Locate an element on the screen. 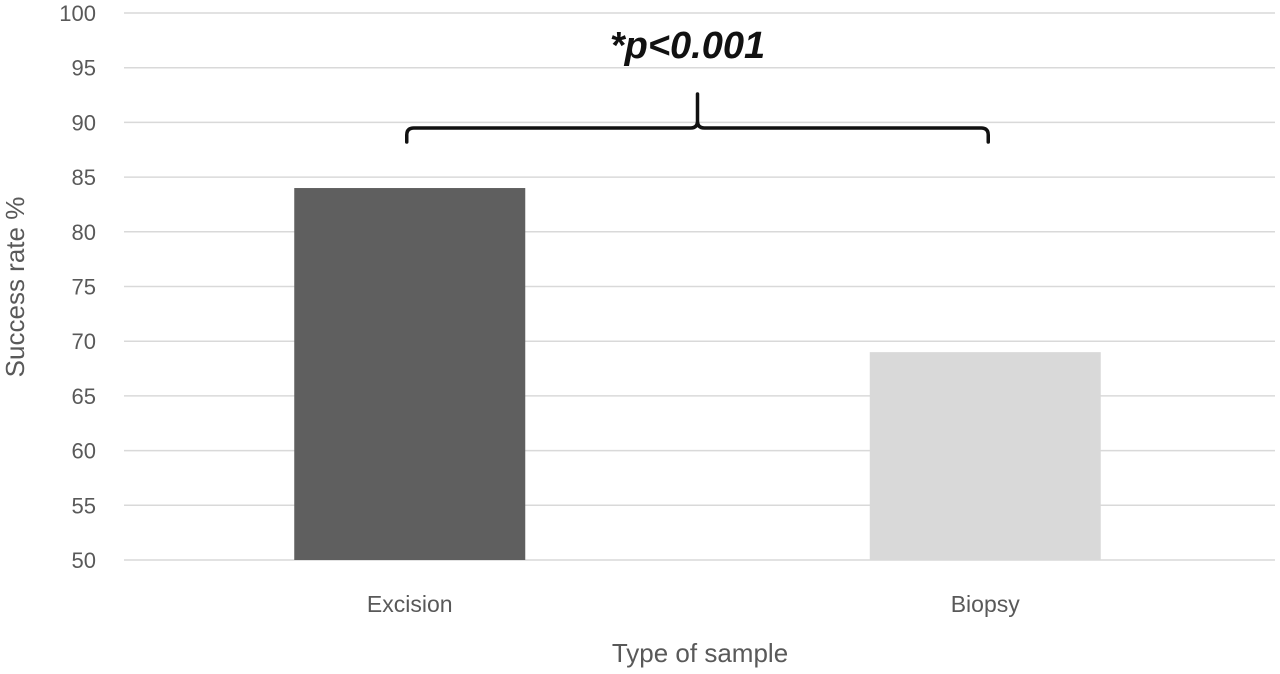  significance-bracket is located at coordinates (697, 118).